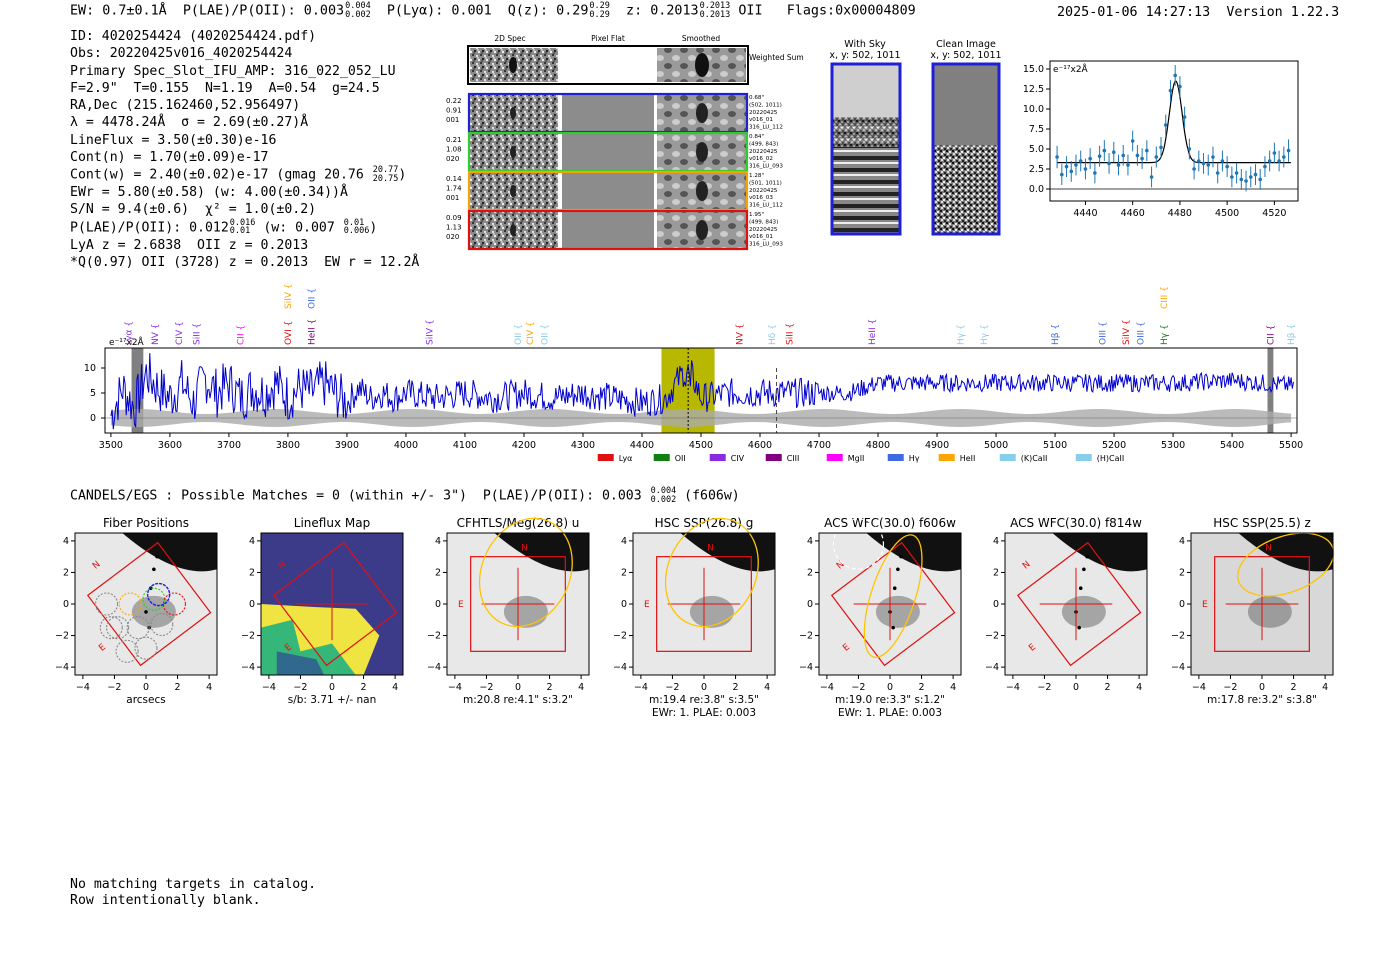 The image size is (1400, 953). What do you see at coordinates (454, 111) in the screenshot?
I see `cutout-left-label: 0.91` at bounding box center [454, 111].